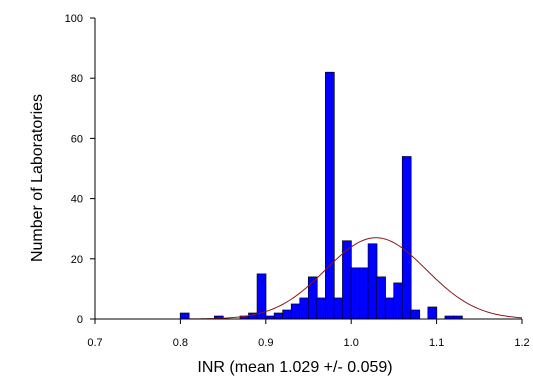 The width and height of the screenshot is (533, 383). What do you see at coordinates (80, 320) in the screenshot?
I see `y-tick-label-0: 0` at bounding box center [80, 320].